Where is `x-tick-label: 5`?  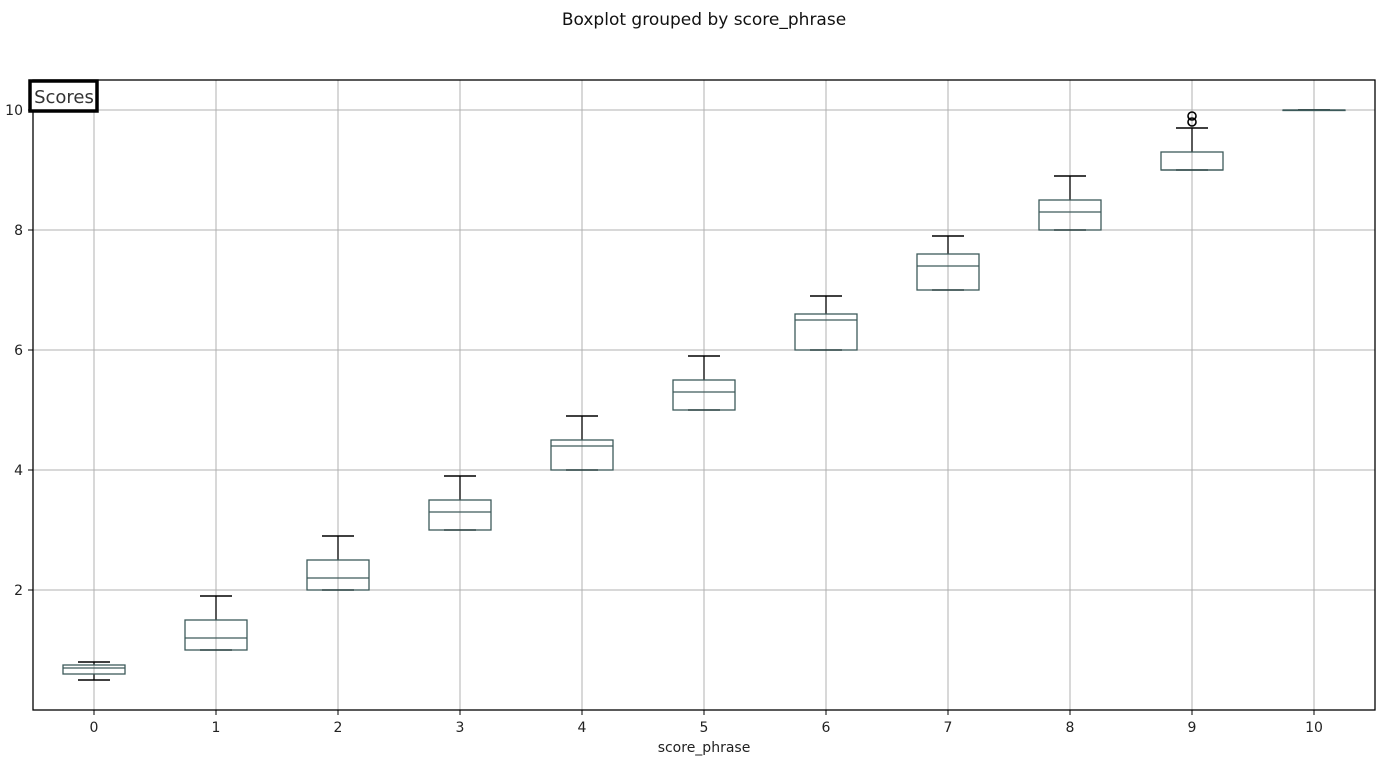 x-tick-label: 5 is located at coordinates (704, 728).